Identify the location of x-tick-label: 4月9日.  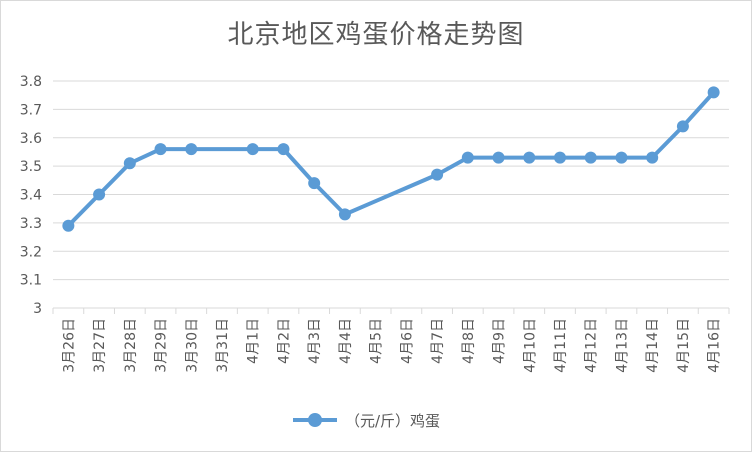
(500, 341).